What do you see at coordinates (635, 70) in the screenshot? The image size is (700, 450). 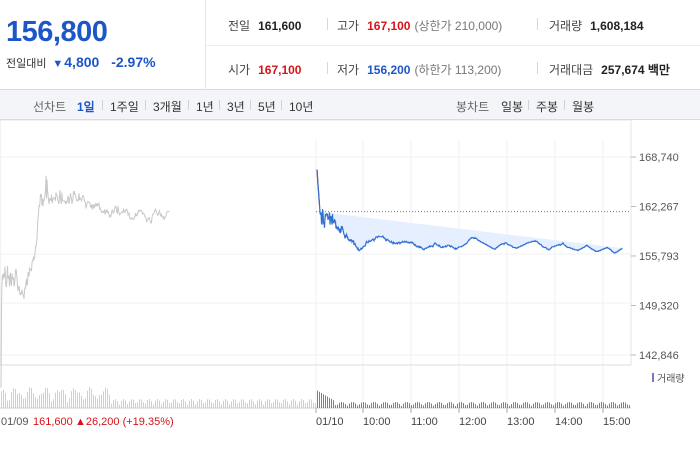 I see `stat-amount-value: 257,674 백만` at bounding box center [635, 70].